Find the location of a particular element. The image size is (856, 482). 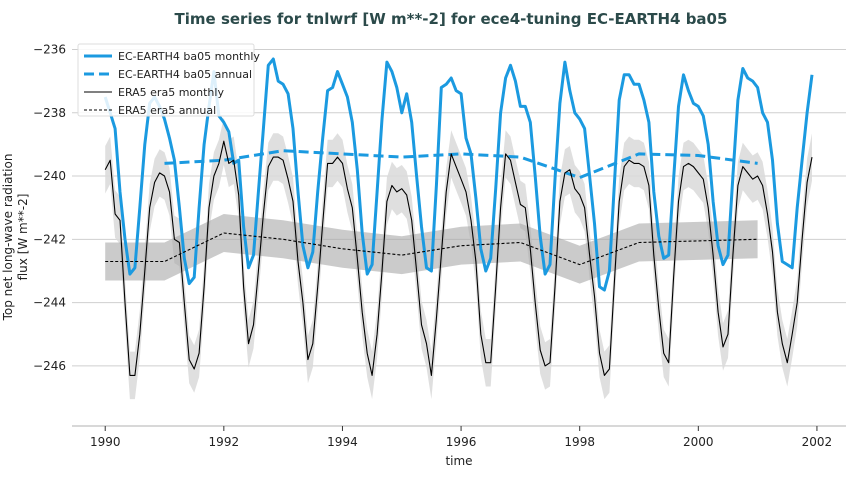

x-tick-label: 2002 is located at coordinates (817, 442).